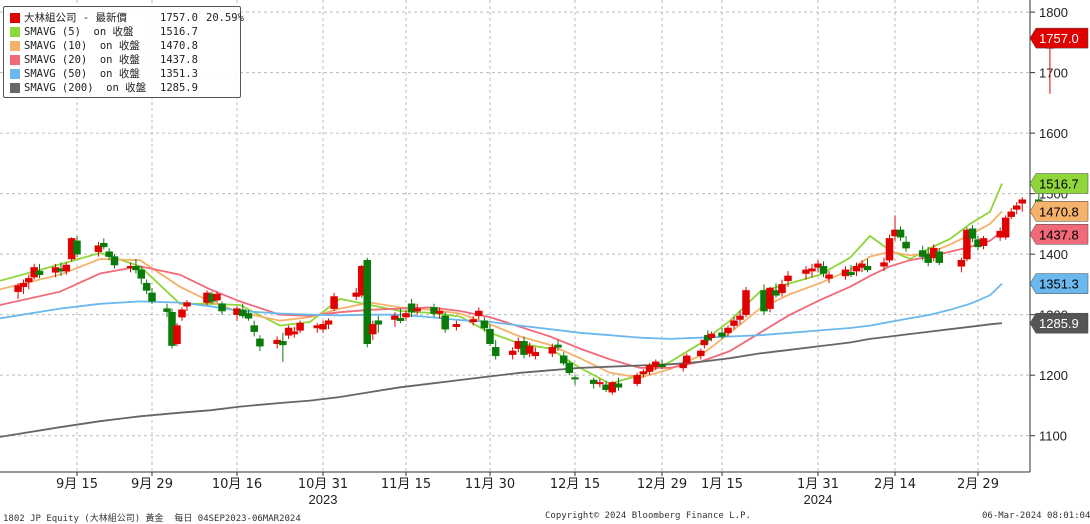 This screenshot has width=1090, height=524. Describe the element at coordinates (104, 46) in the screenshot. I see `legend-item-sma10: SMAVG (10) on 收盤 1470.8` at that location.